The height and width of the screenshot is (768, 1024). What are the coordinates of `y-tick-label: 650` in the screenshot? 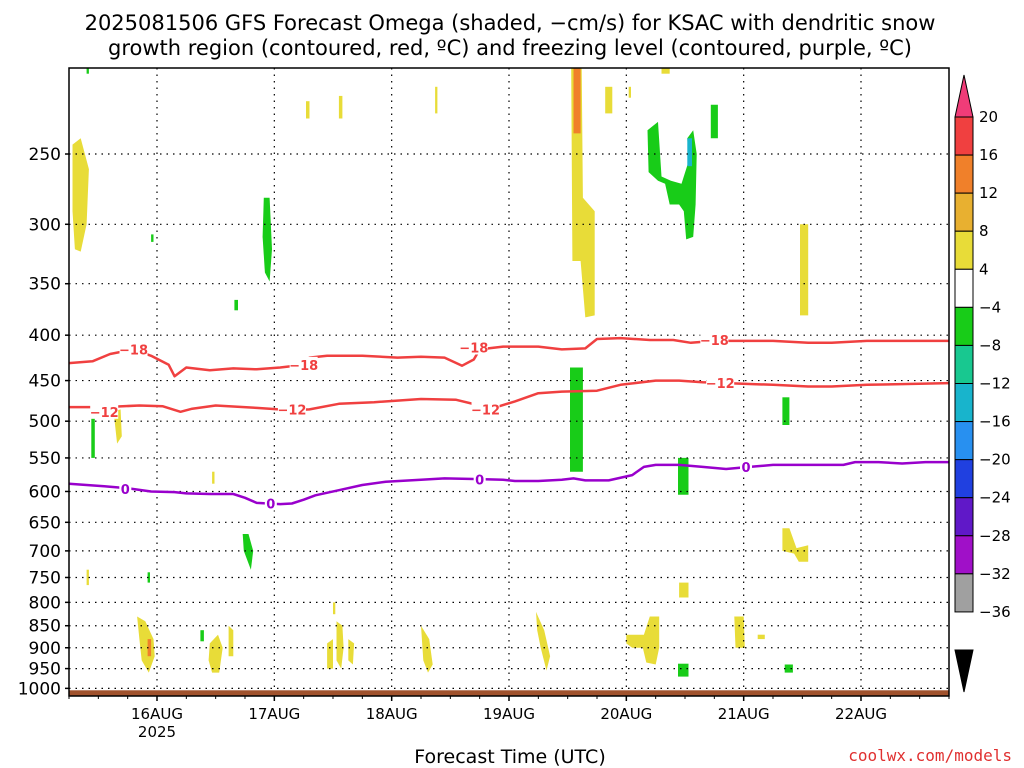 It's located at (45, 523).